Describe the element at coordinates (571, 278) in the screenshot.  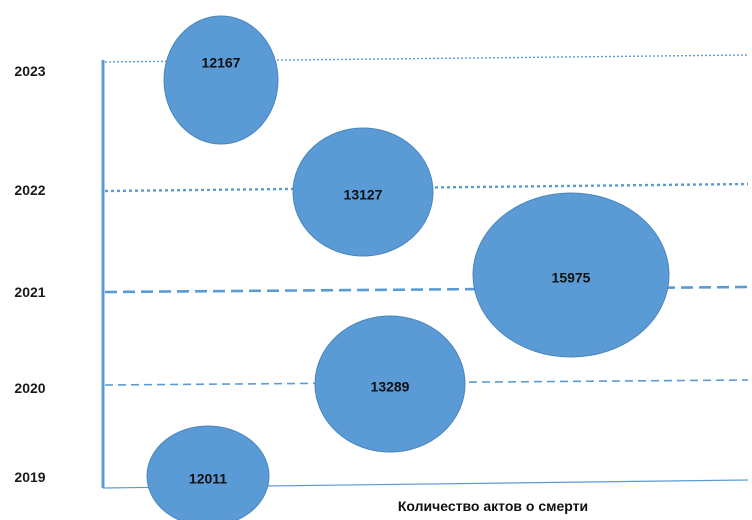
I see `data-label-2021: 15975` at that location.